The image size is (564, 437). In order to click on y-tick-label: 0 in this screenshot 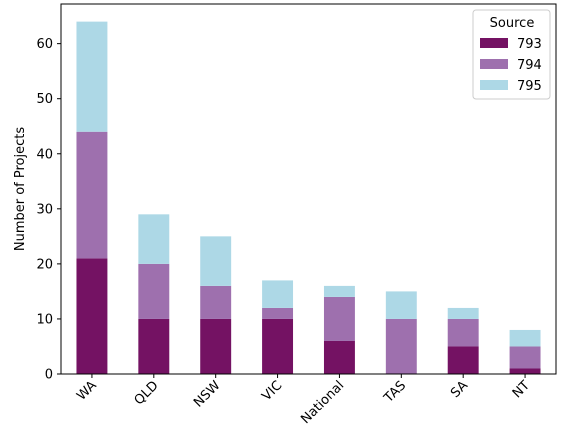, I will do `click(49, 375)`.